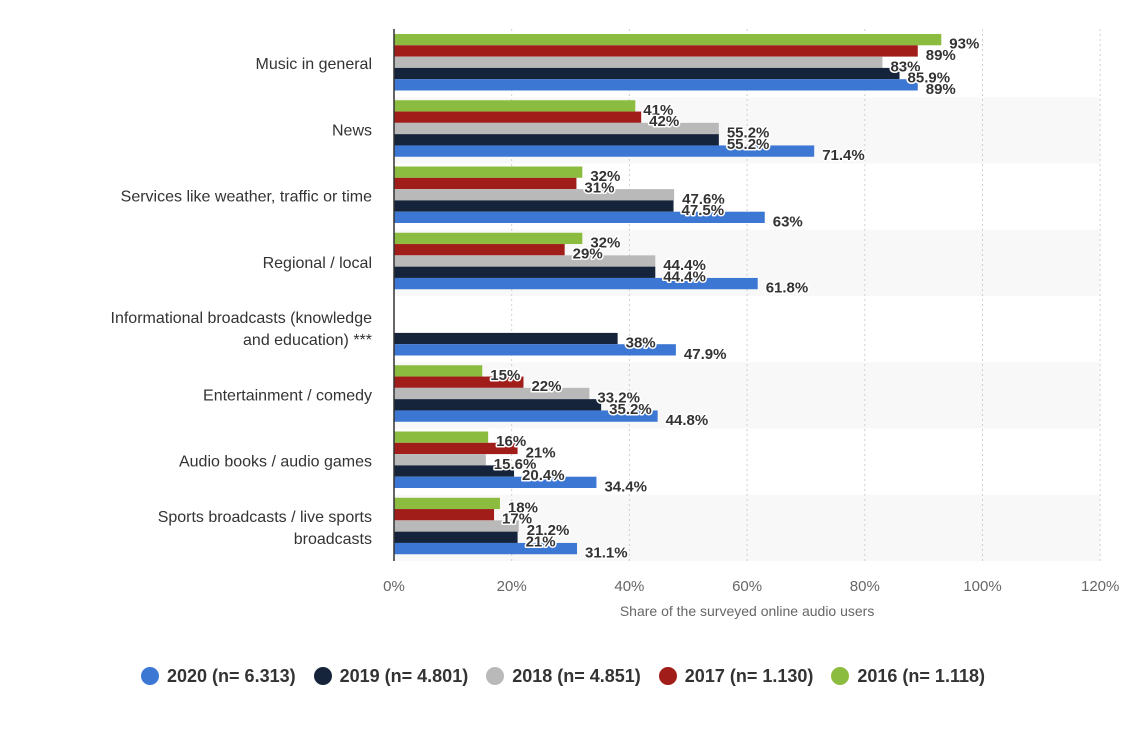 The image size is (1126, 736). Describe the element at coordinates (1100, 586) in the screenshot. I see `x-tick-label: 120%` at that location.